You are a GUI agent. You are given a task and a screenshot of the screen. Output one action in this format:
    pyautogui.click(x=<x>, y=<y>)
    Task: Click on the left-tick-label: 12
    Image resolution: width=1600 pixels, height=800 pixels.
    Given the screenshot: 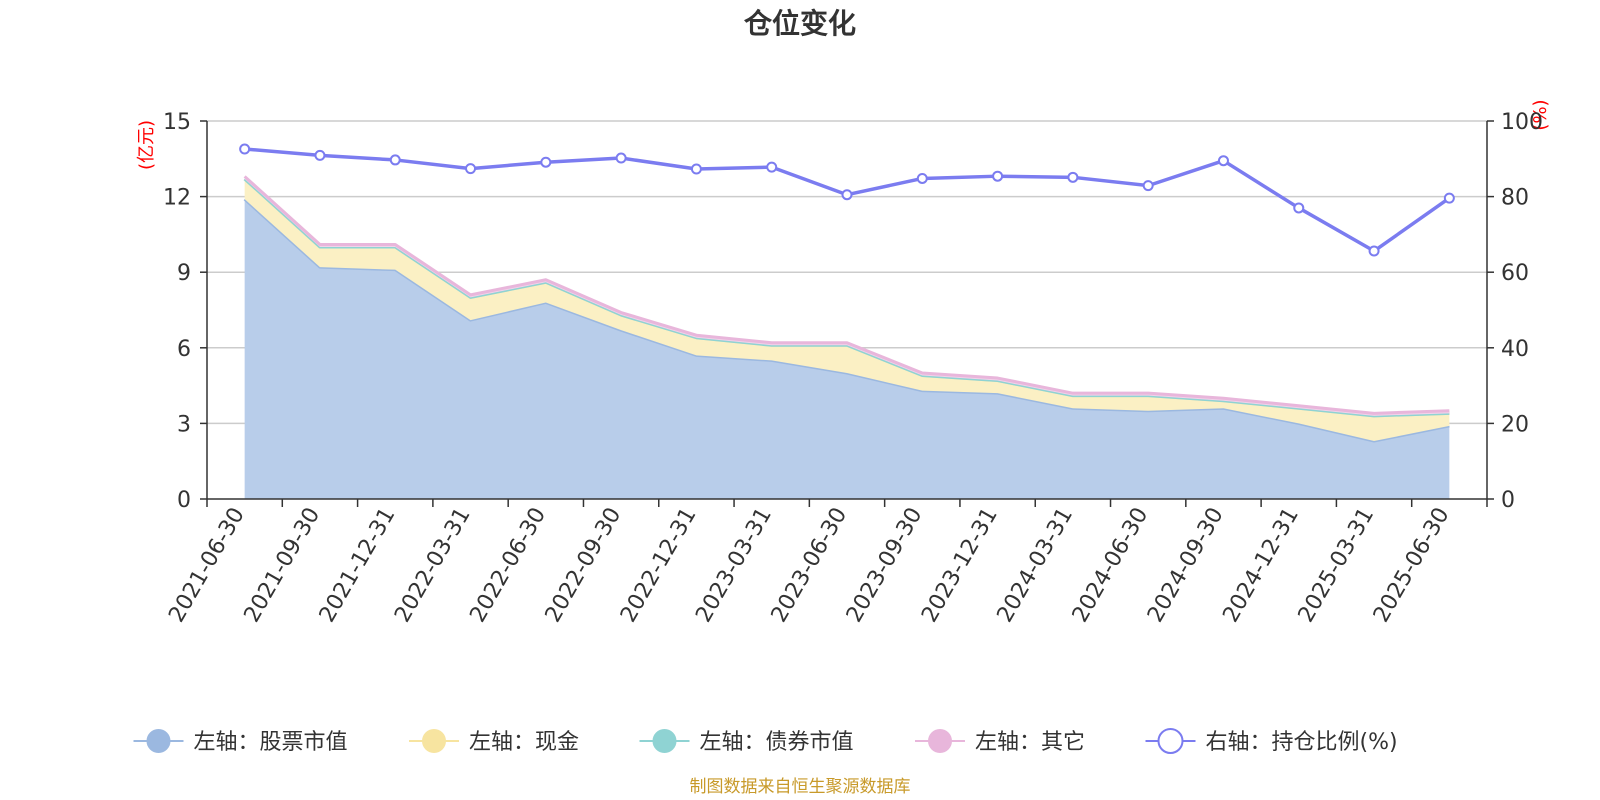 What is the action you would take?
    pyautogui.click(x=177, y=198)
    